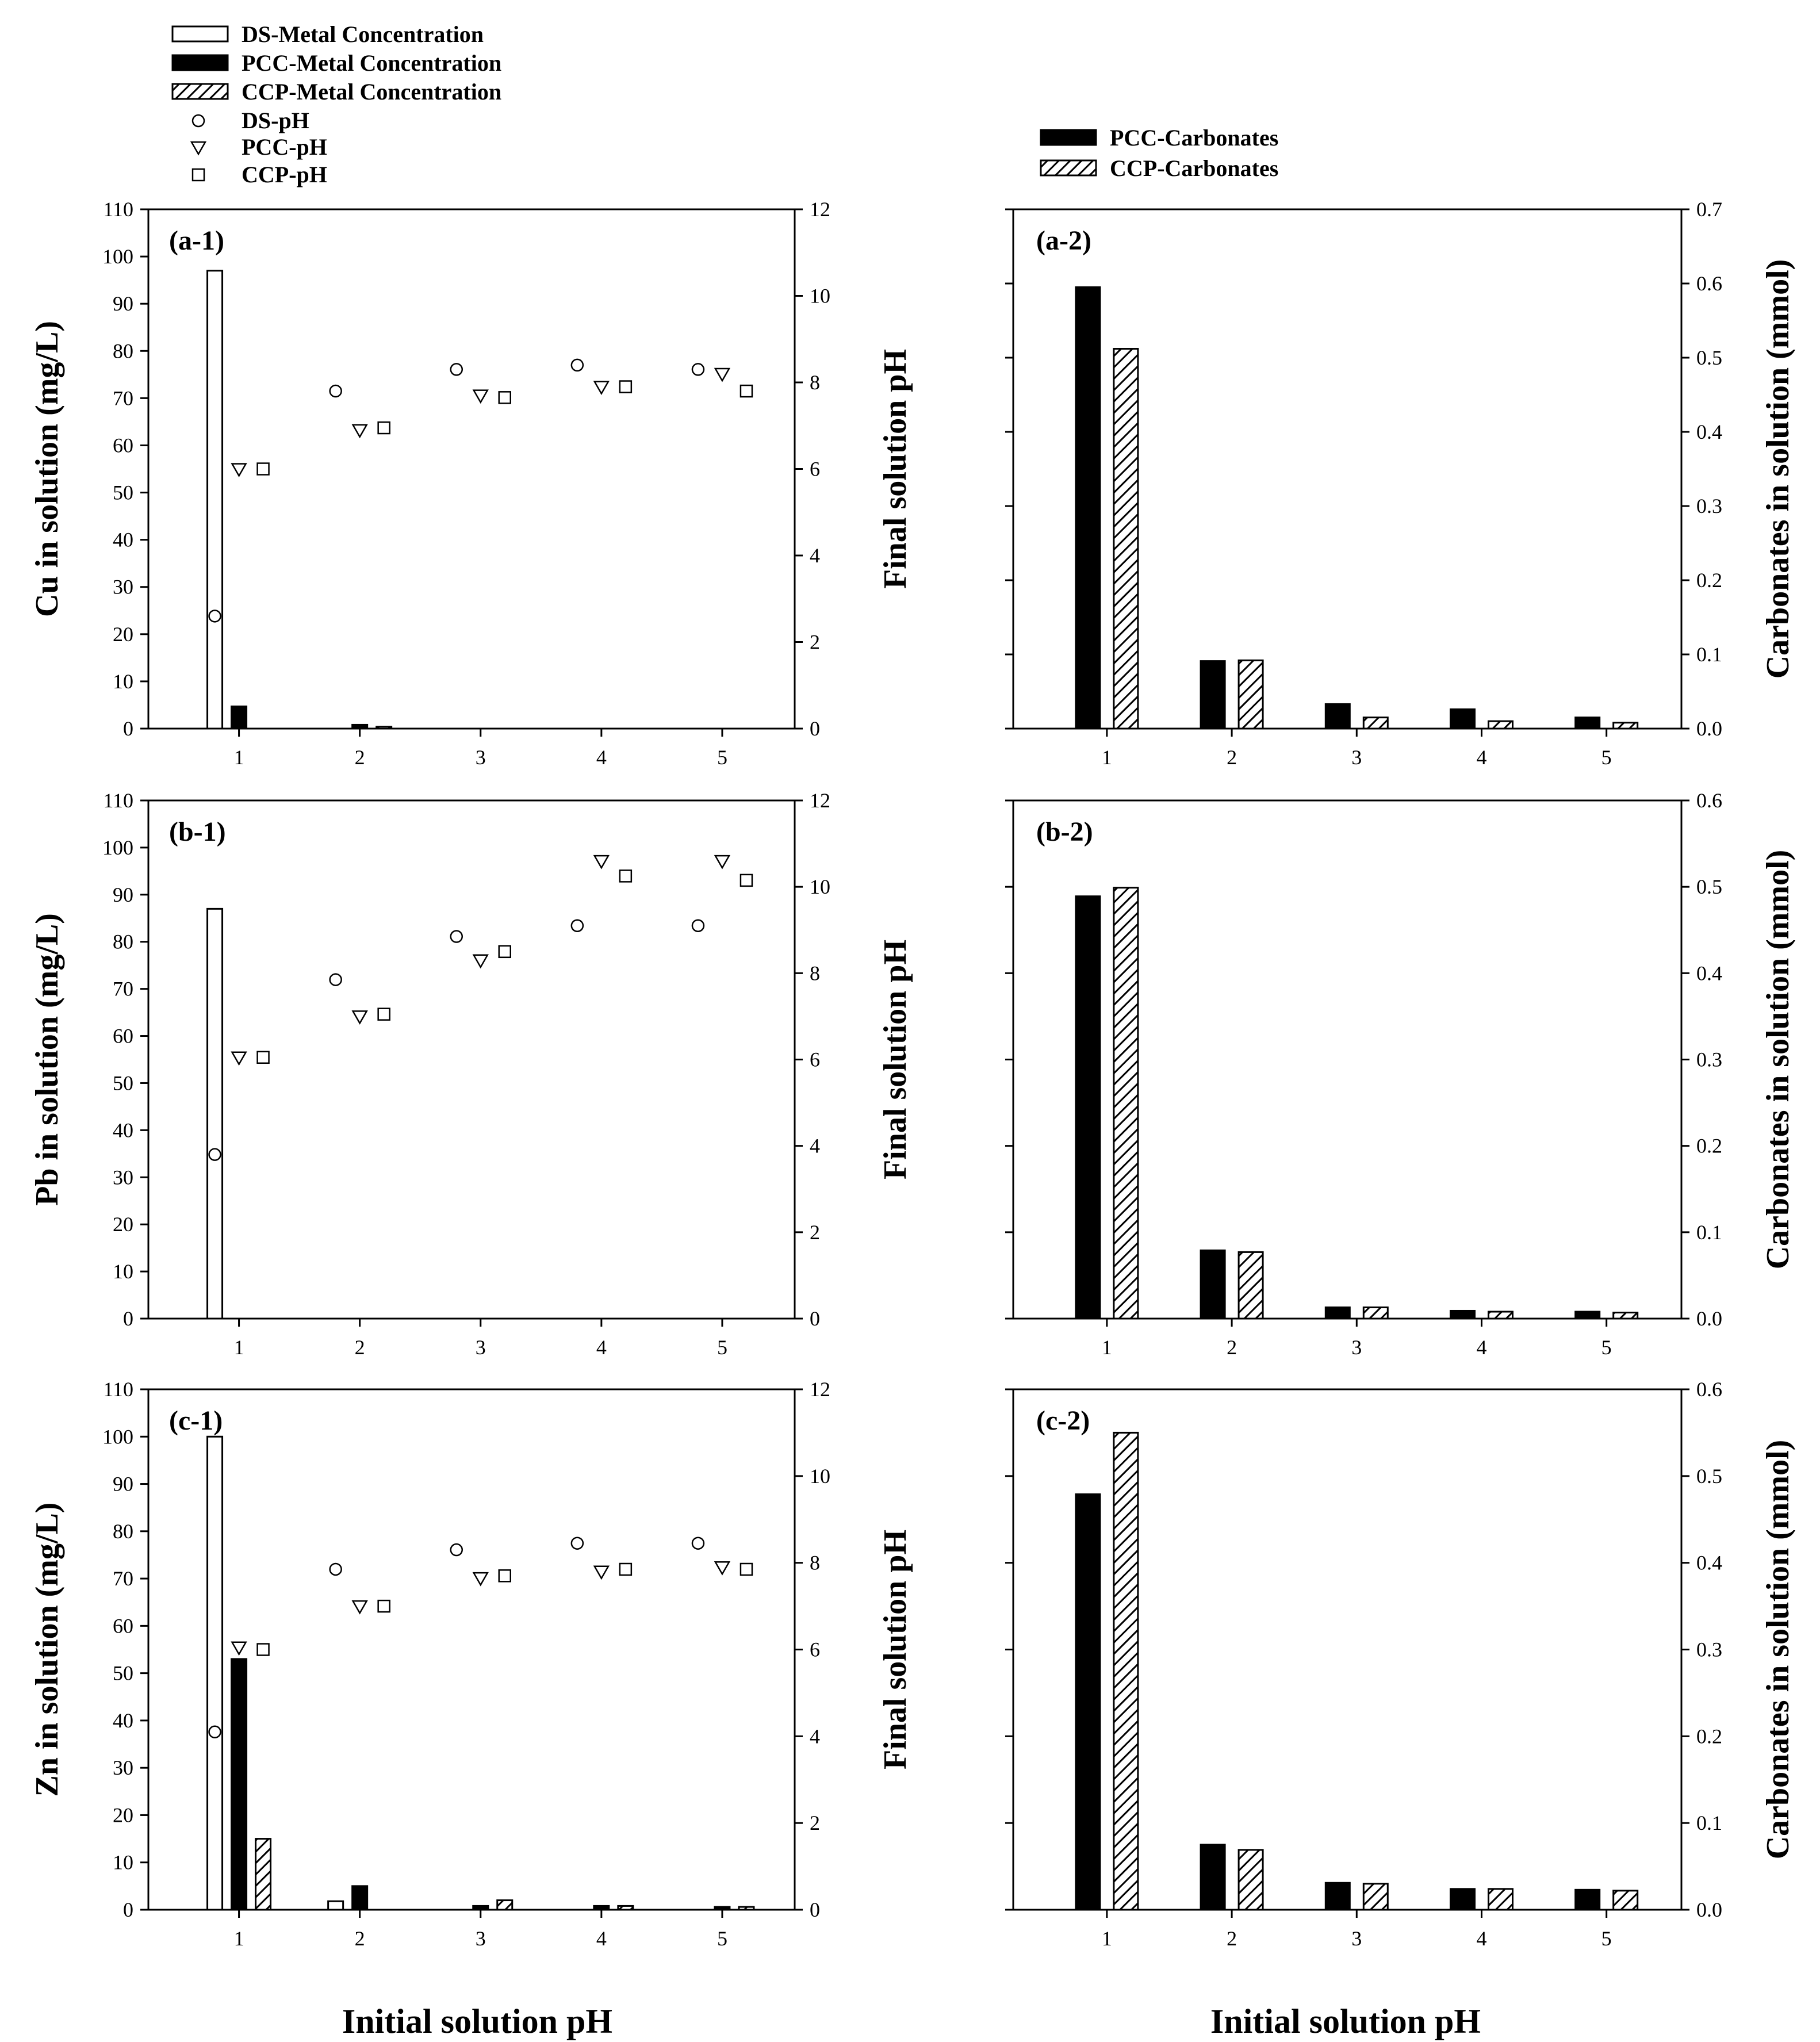  I want to click on y-tick-label: 0.1, so click(1709, 1232).